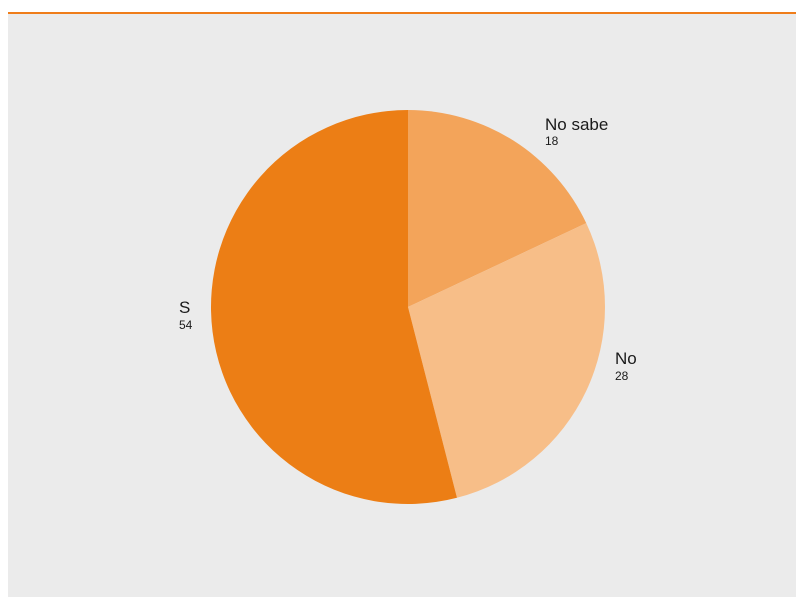  What do you see at coordinates (186, 325) in the screenshot?
I see `slice-value-s: 54` at bounding box center [186, 325].